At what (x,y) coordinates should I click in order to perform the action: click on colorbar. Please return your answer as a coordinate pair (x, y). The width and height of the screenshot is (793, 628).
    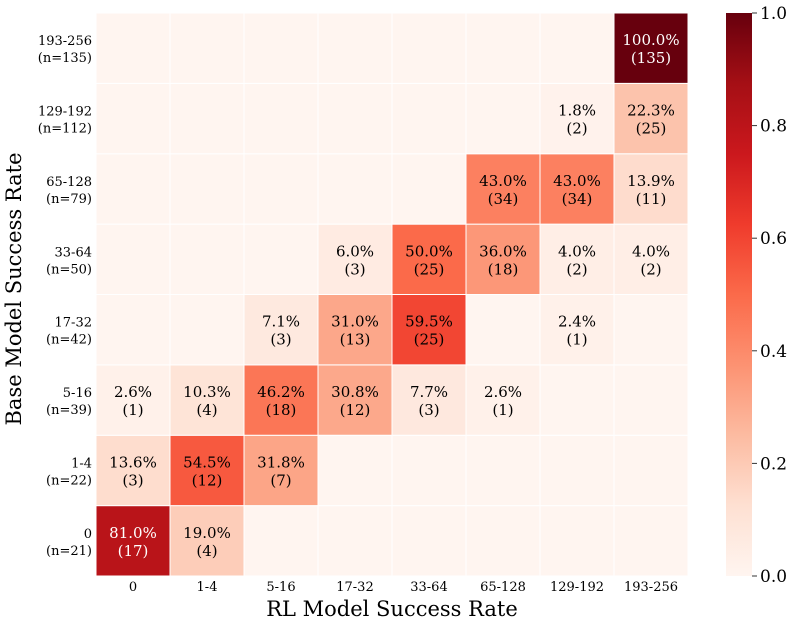
    Looking at the image, I should click on (739, 294).